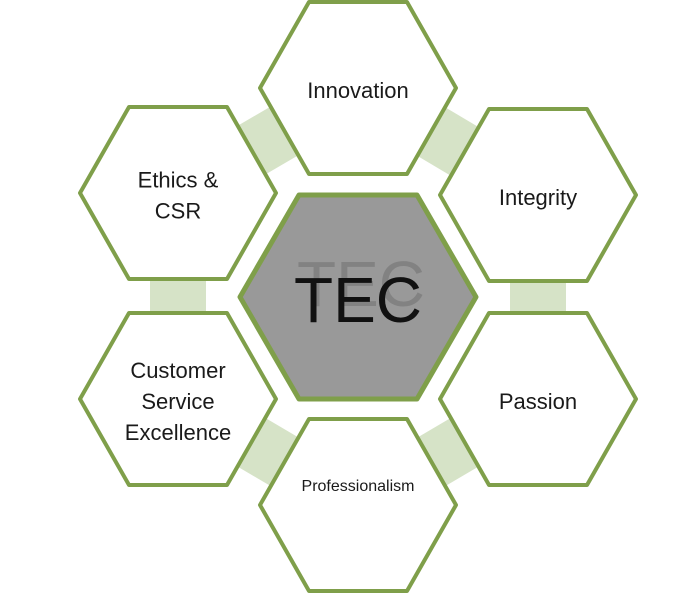  What do you see at coordinates (177, 370) in the screenshot?
I see `hex-label-line: Customer` at bounding box center [177, 370].